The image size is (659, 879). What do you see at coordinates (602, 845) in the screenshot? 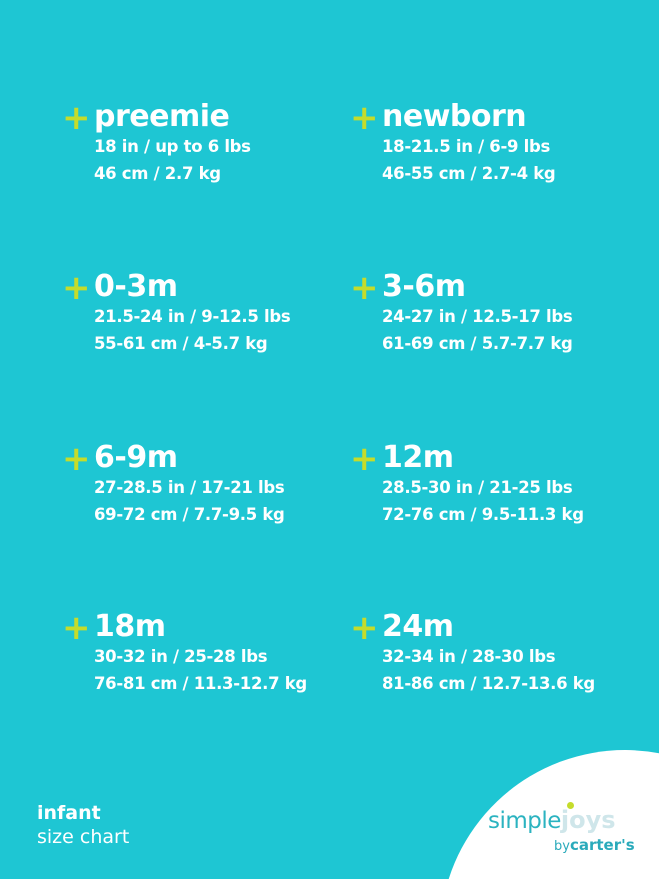
I see `logo-brand: carter's` at bounding box center [602, 845].